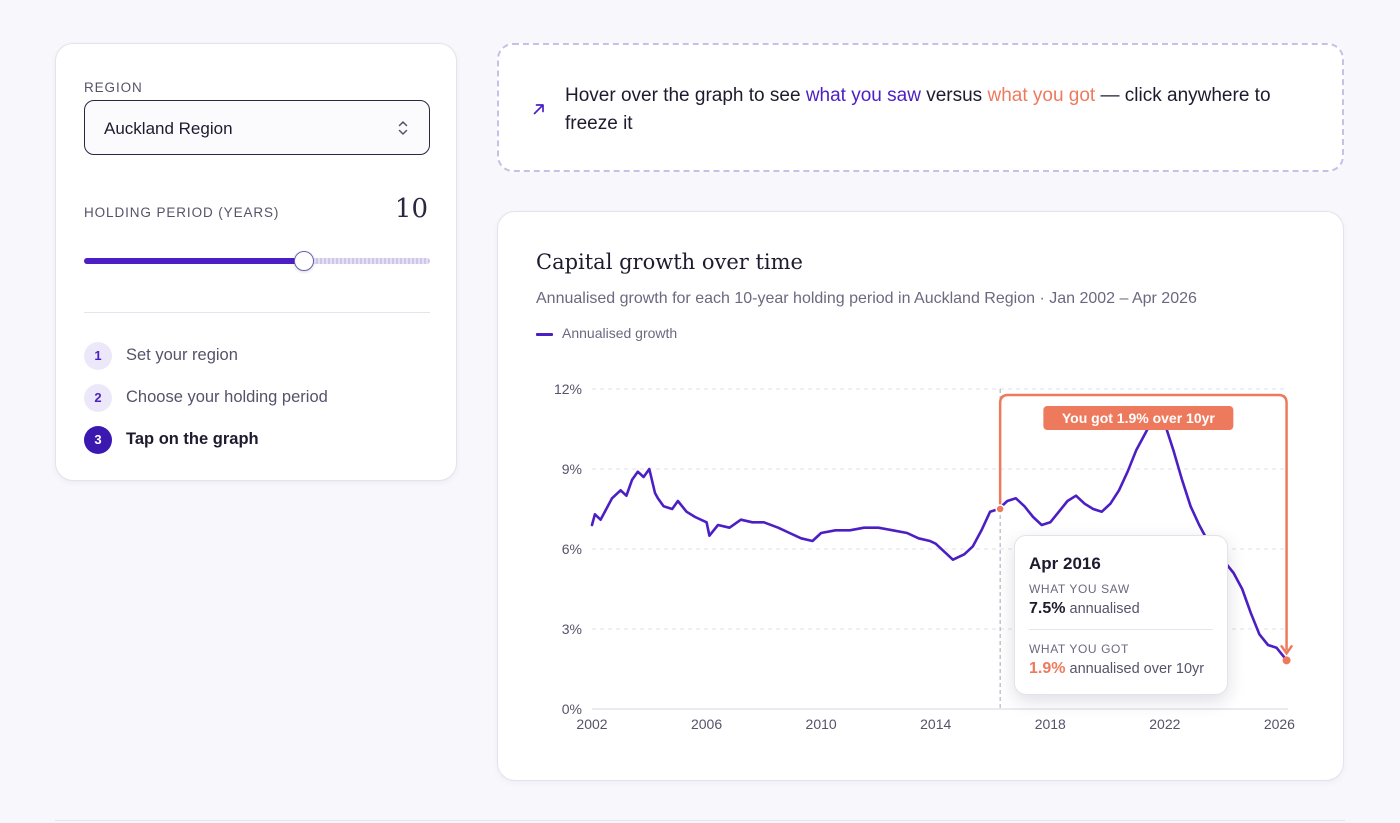  I want to click on x-tick-label: 2006, so click(706, 724).